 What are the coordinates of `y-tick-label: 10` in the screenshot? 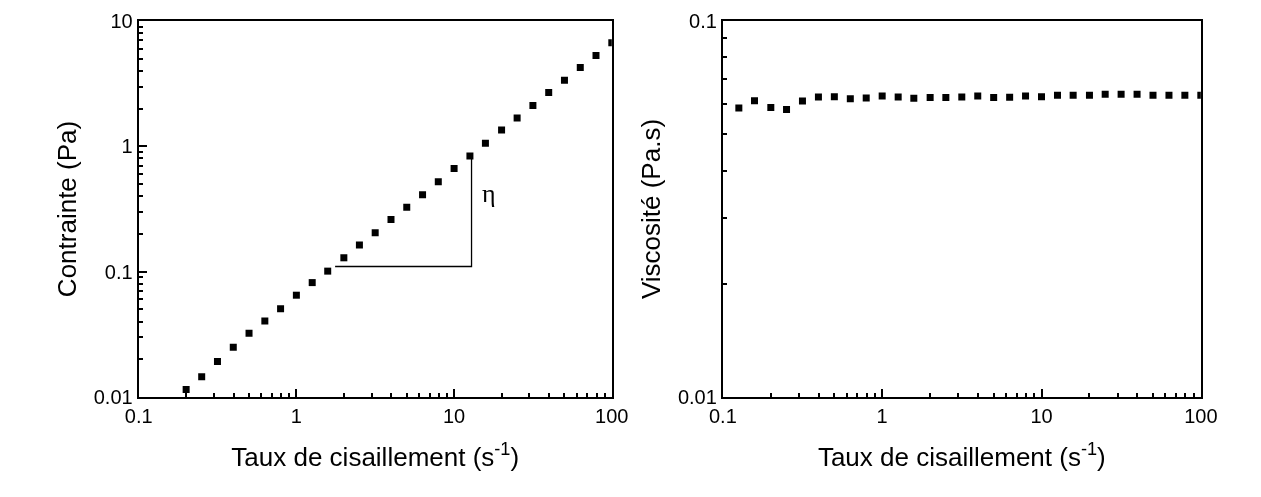 It's located at (121, 21).